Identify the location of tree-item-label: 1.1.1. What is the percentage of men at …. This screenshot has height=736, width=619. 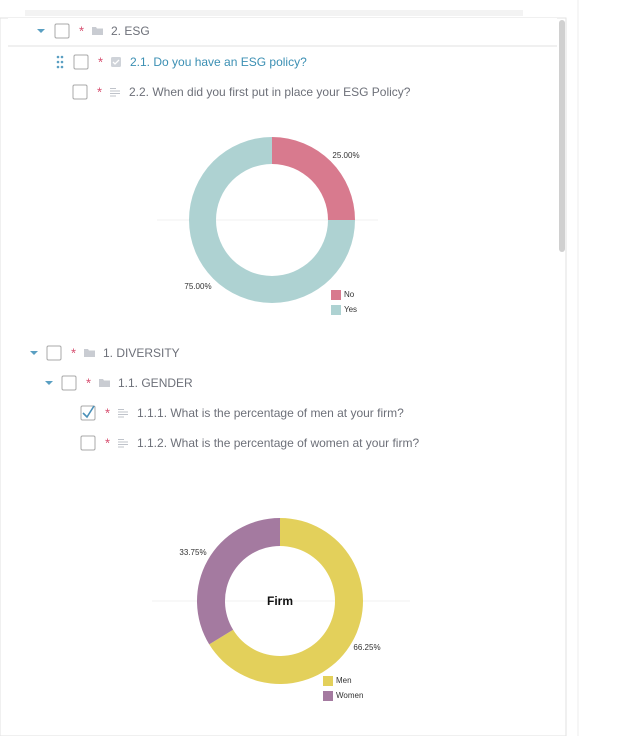
(270, 413).